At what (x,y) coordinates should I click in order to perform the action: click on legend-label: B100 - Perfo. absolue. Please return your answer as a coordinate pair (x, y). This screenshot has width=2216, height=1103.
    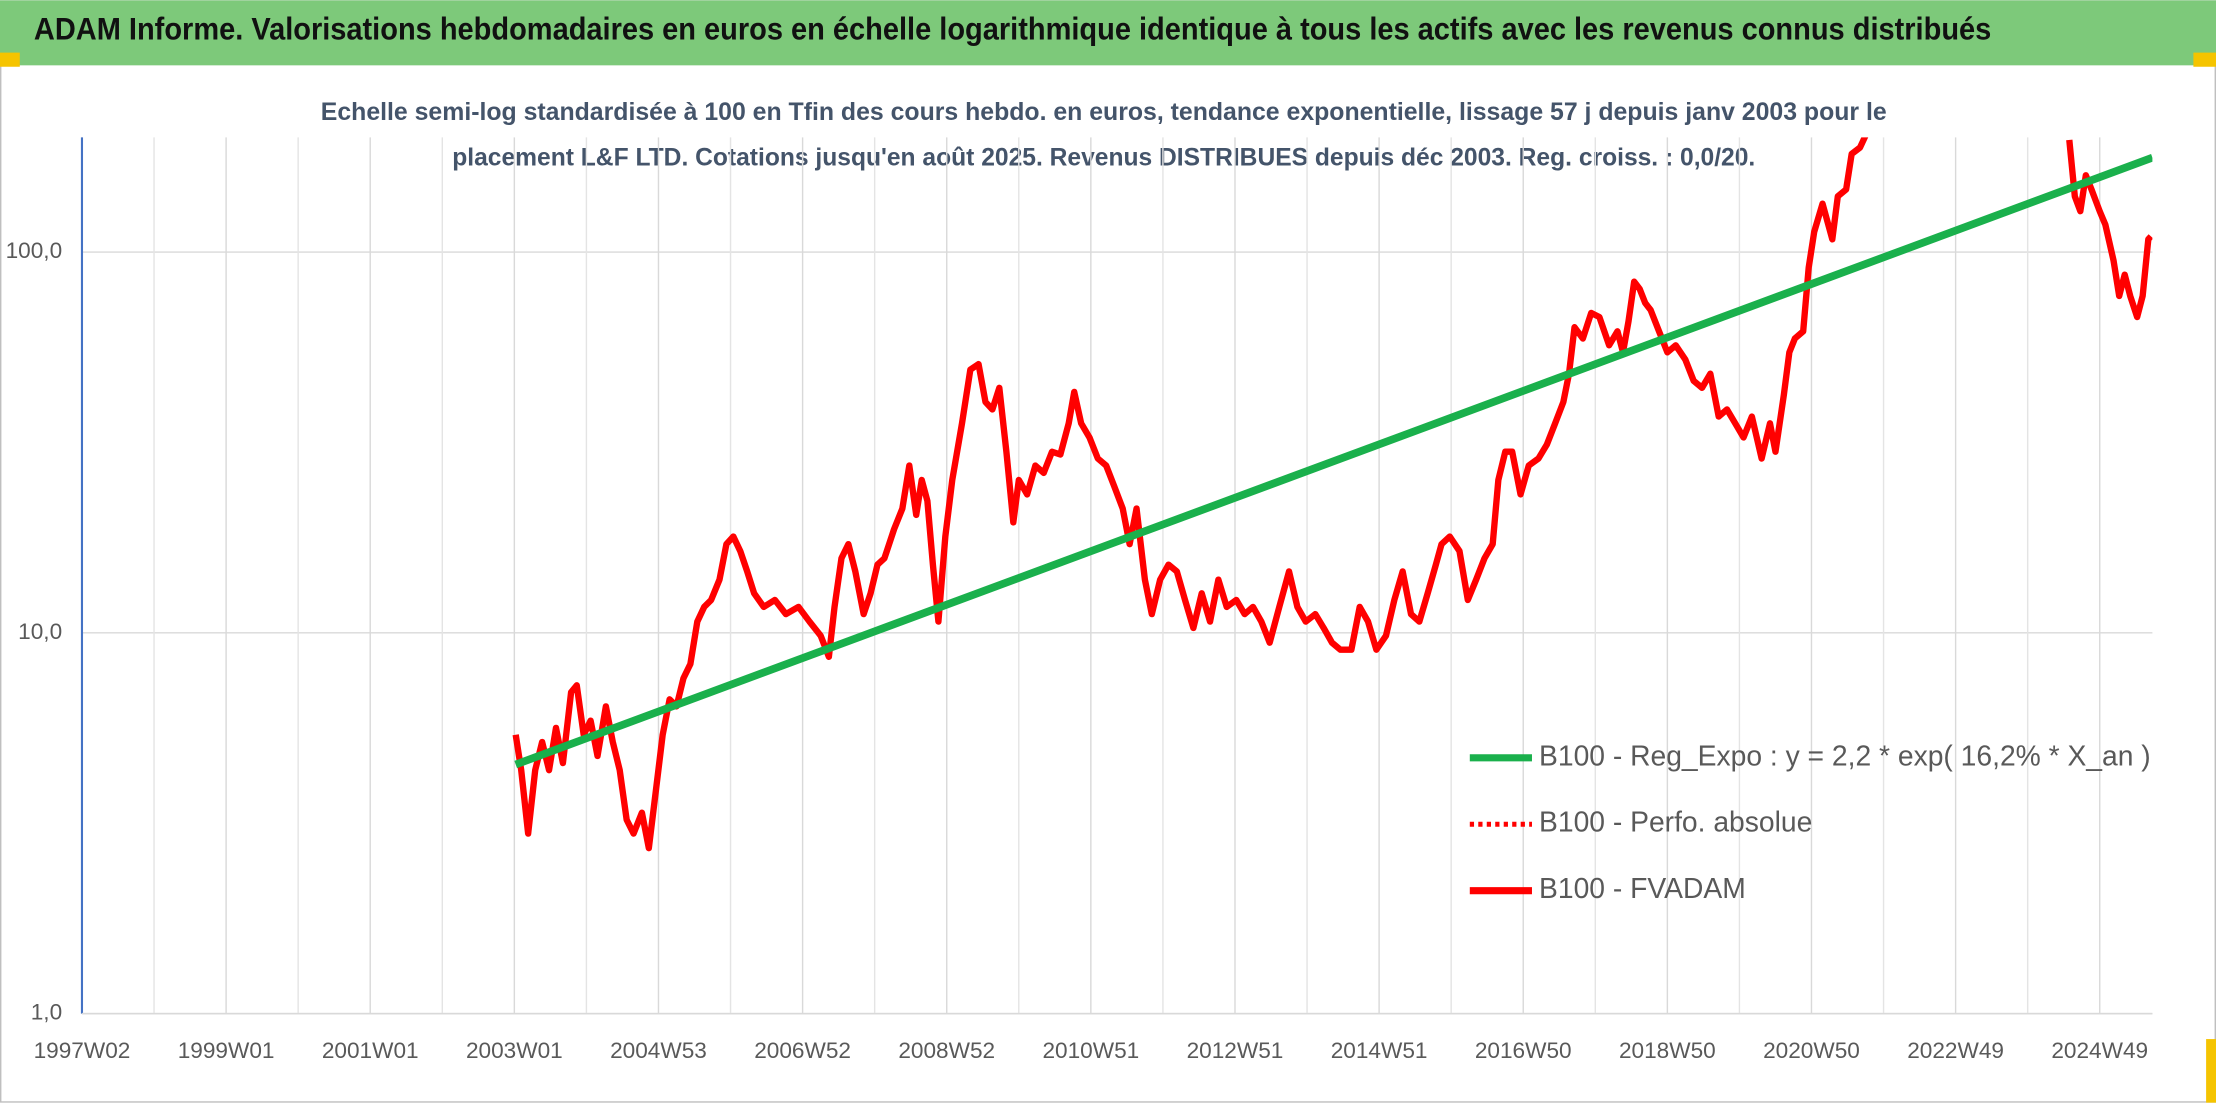
    Looking at the image, I should click on (1675, 822).